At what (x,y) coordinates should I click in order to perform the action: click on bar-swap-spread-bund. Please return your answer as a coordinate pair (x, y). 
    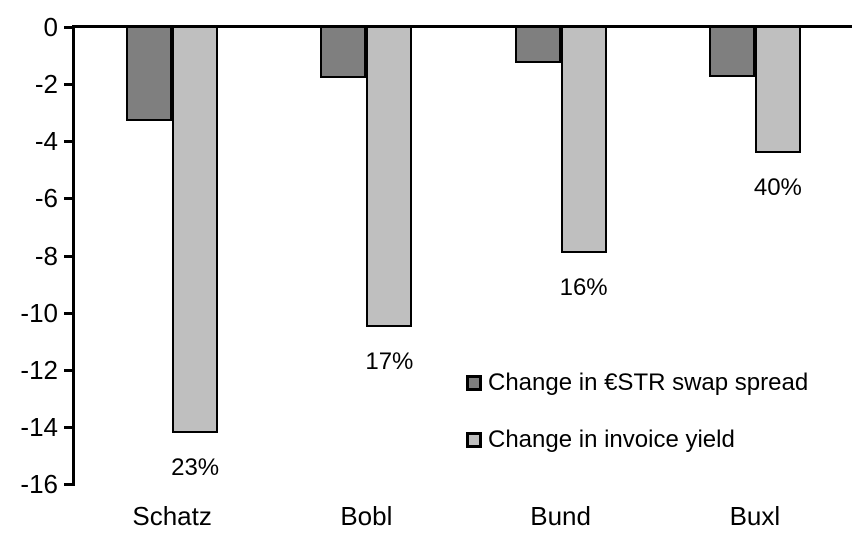
    Looking at the image, I should click on (537, 44).